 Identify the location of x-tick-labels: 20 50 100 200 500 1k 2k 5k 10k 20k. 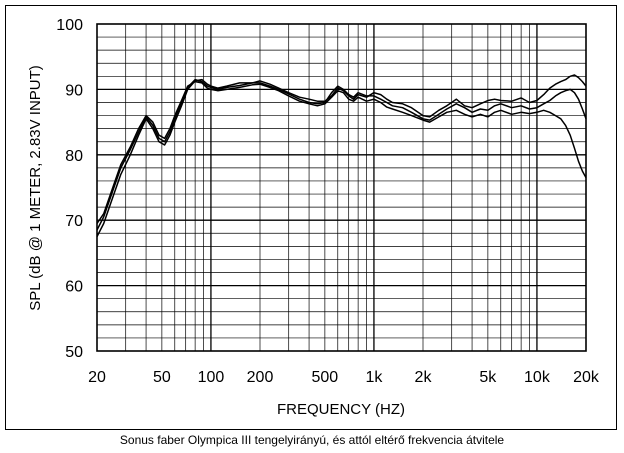
(344, 377).